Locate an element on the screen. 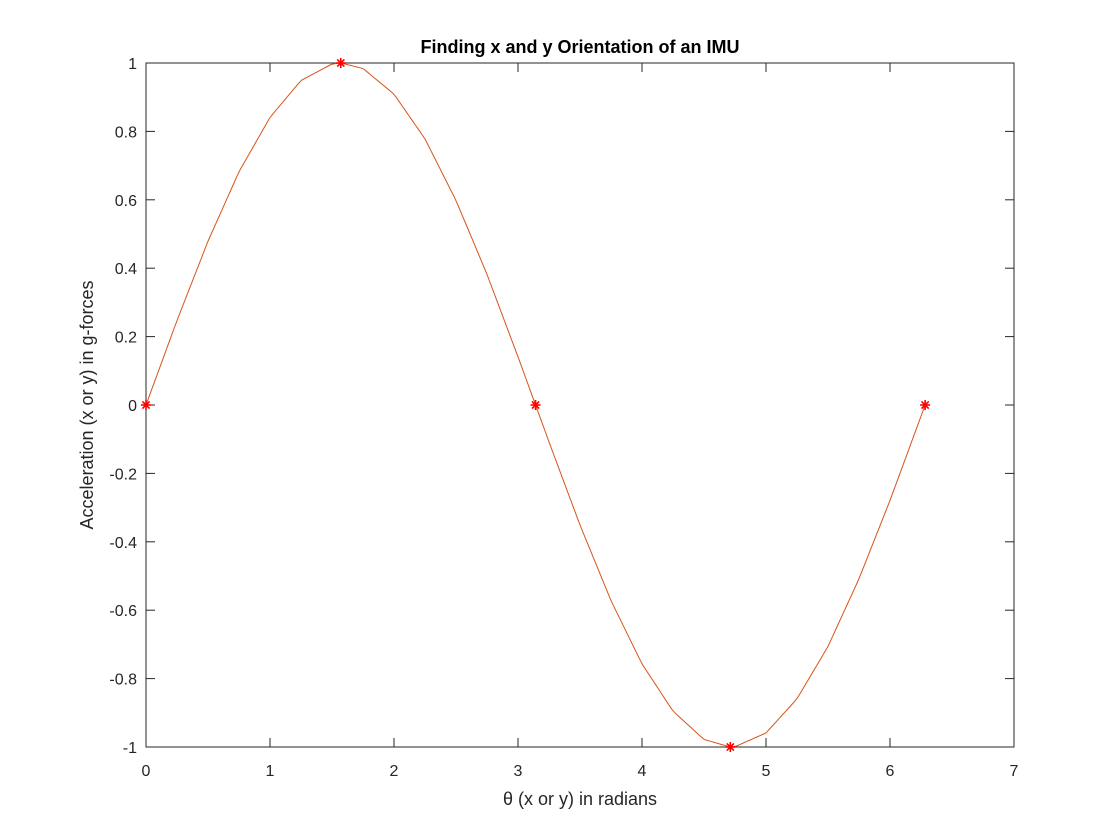 The height and width of the screenshot is (840, 1120). x-tick-label: 4 is located at coordinates (642, 771).